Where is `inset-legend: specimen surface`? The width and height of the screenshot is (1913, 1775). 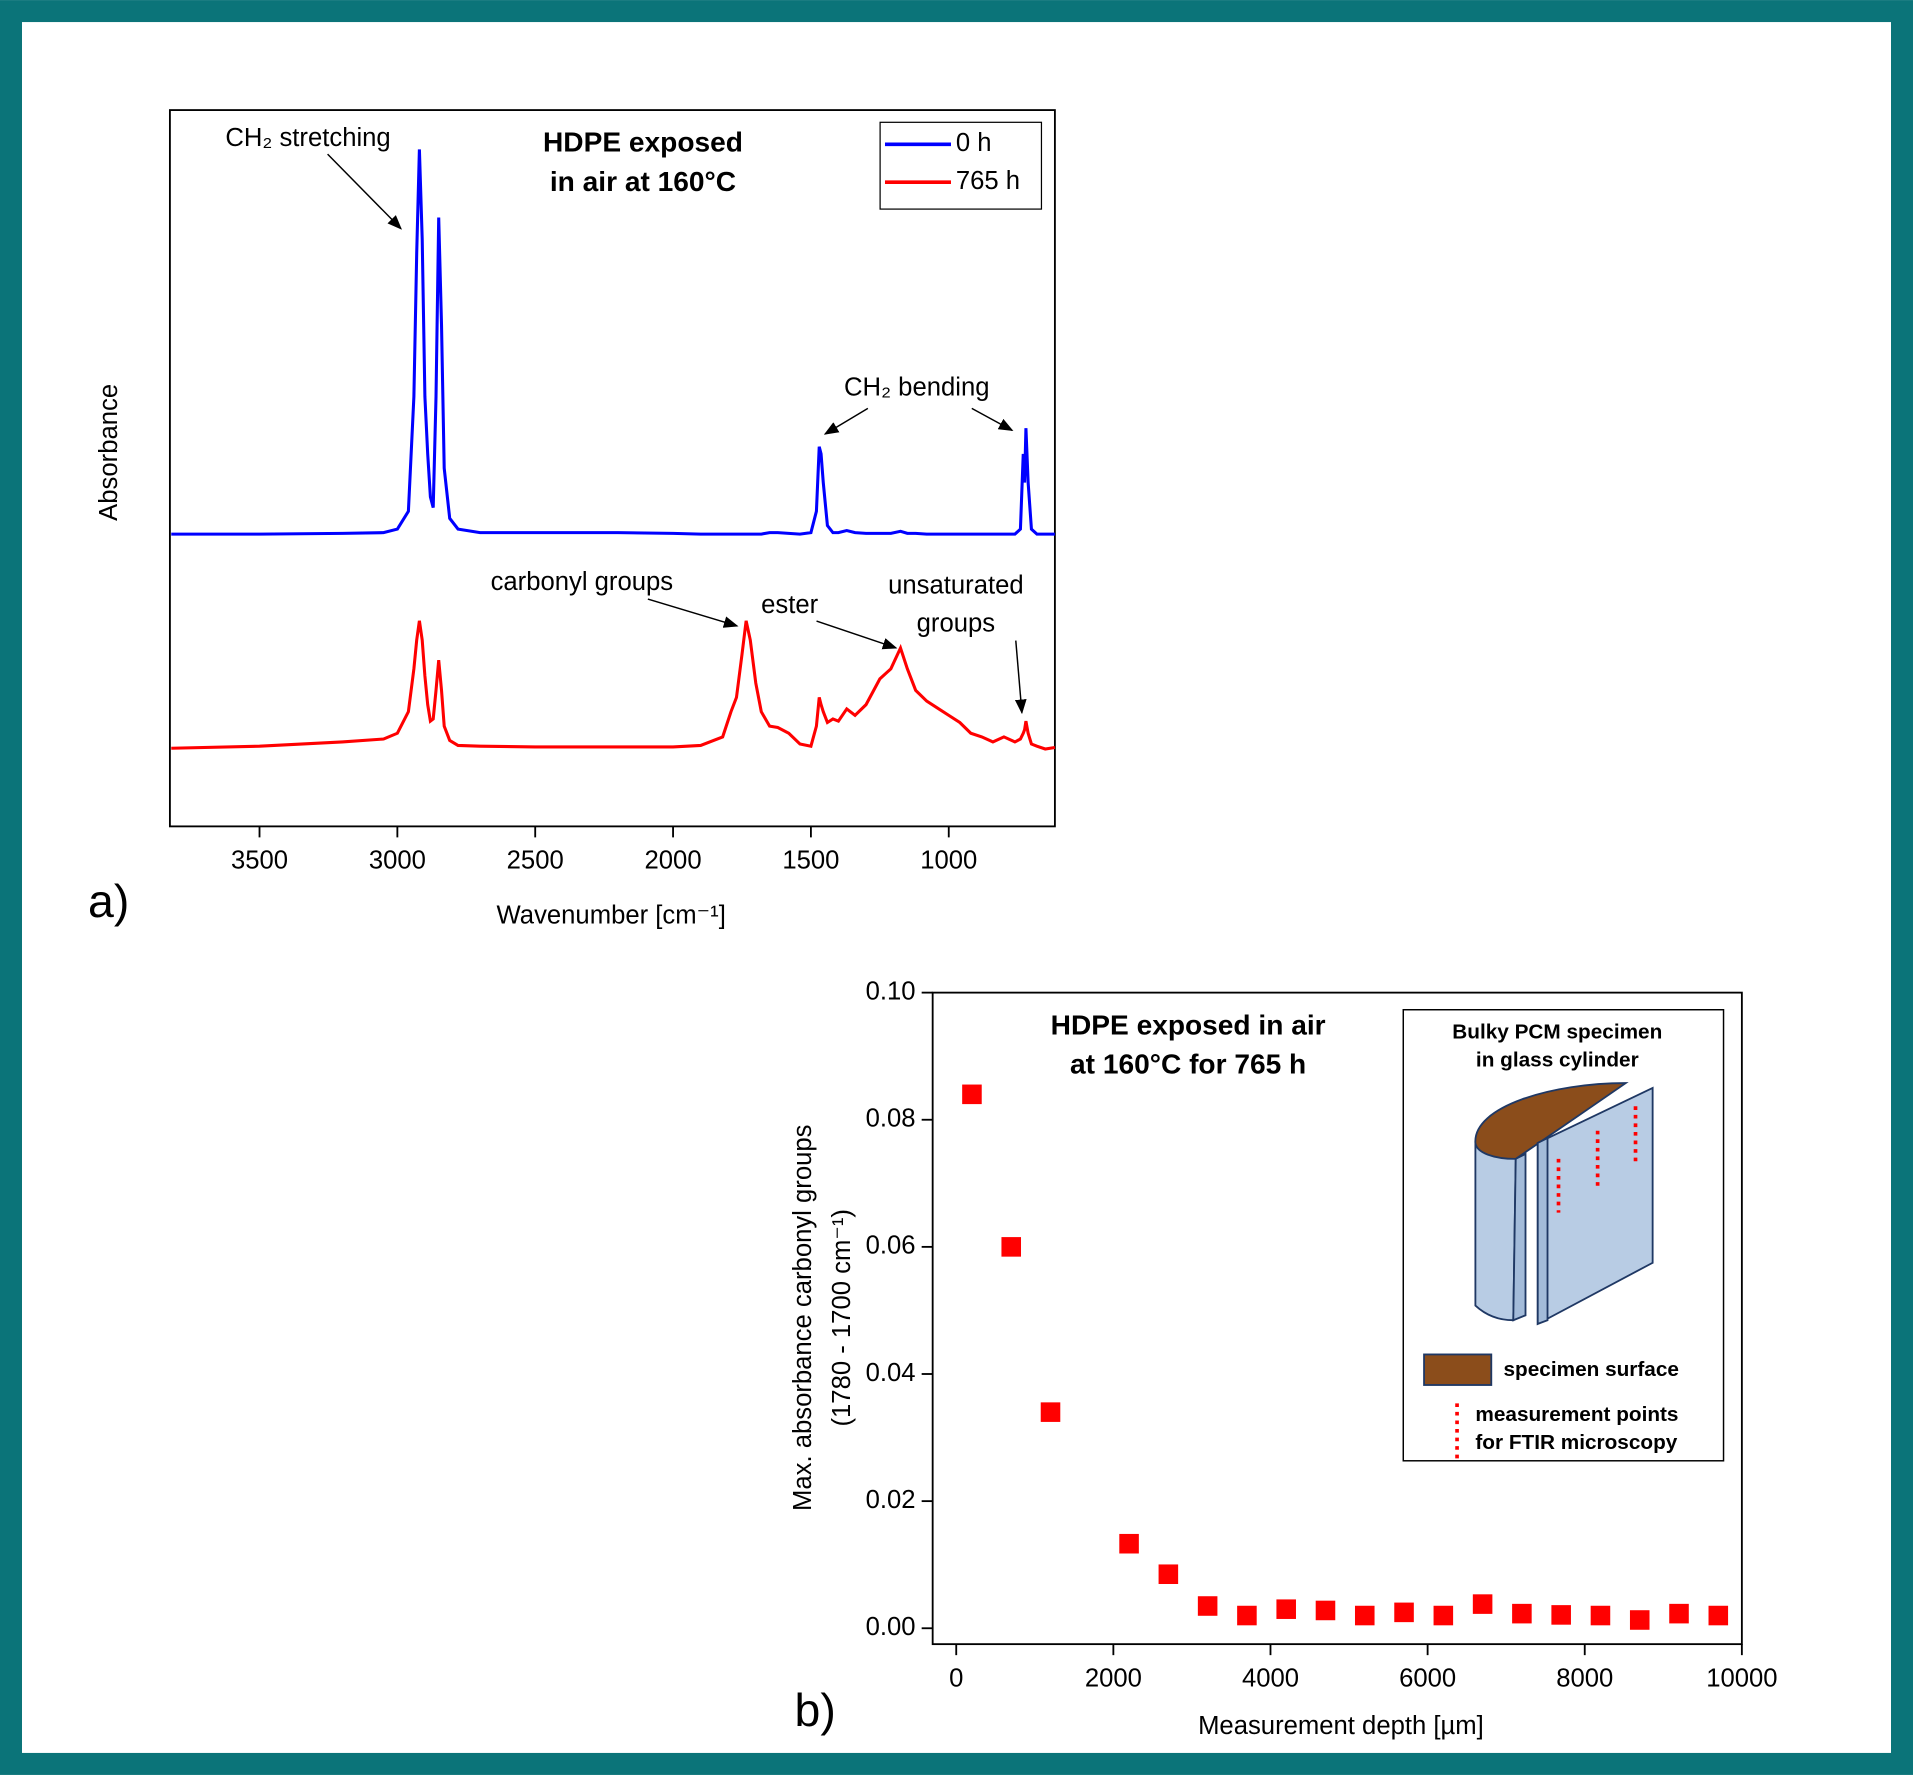
inset-legend: specimen surface is located at coordinates (1591, 1369).